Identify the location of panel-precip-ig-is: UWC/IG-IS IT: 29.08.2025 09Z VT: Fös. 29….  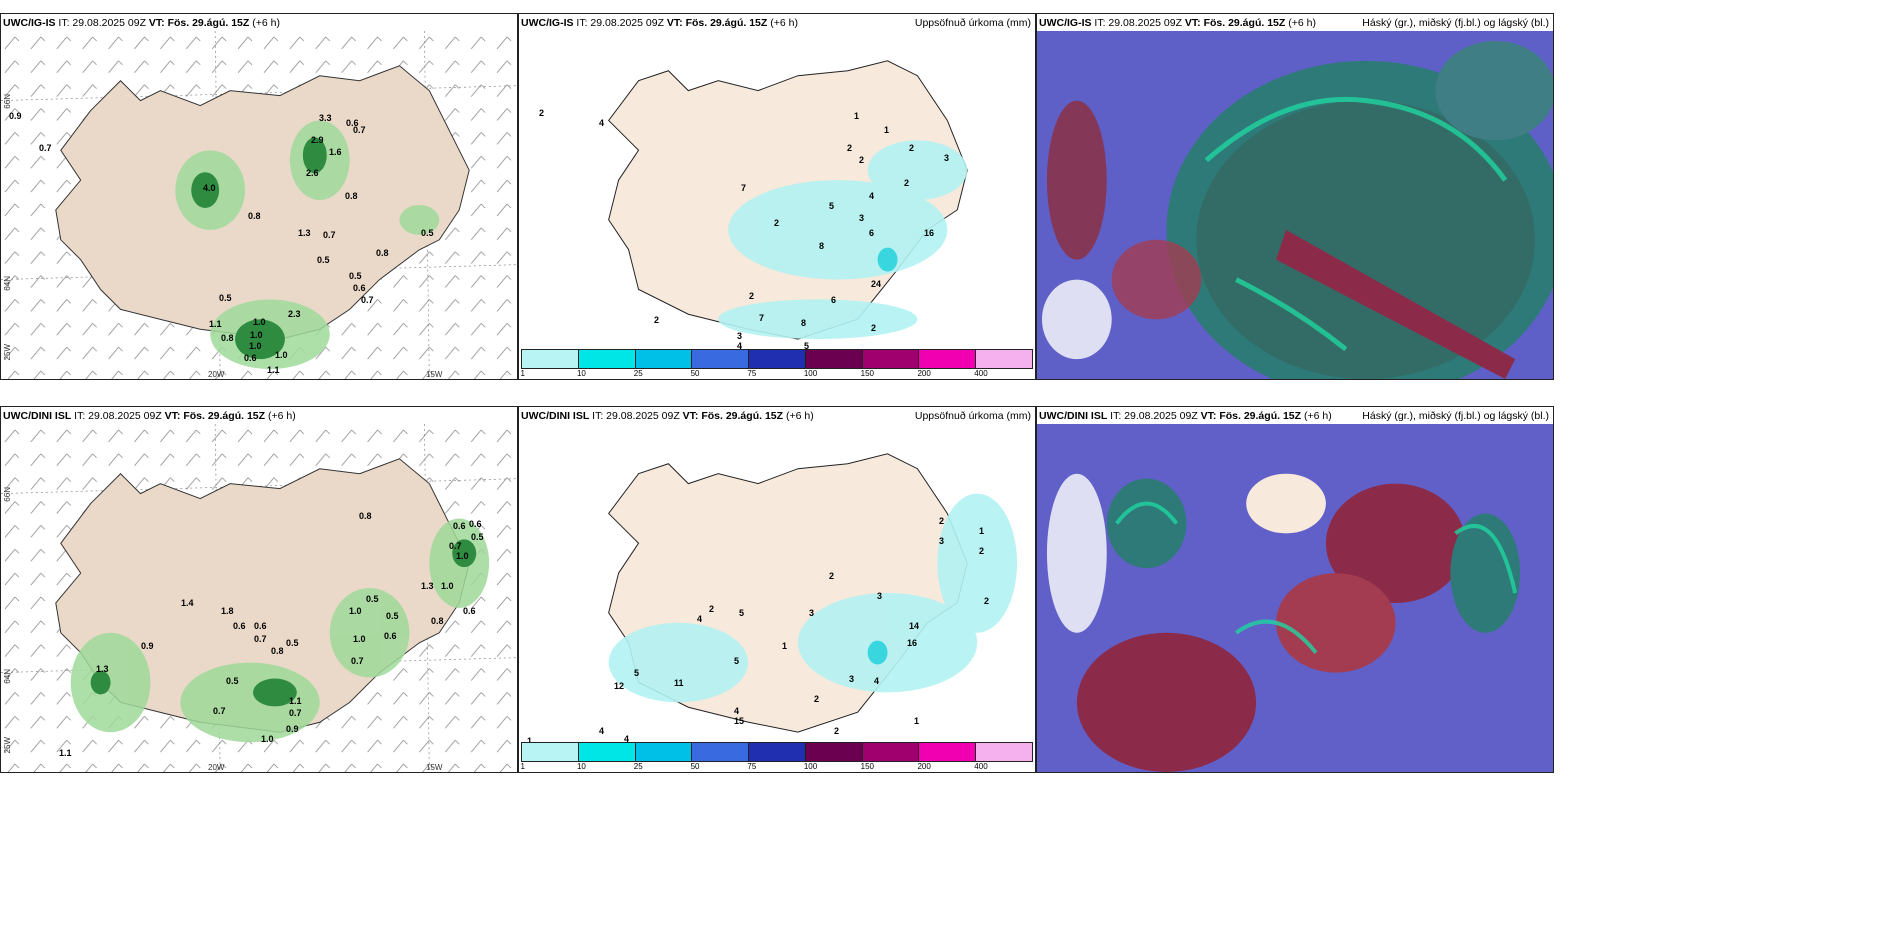
(777, 196).